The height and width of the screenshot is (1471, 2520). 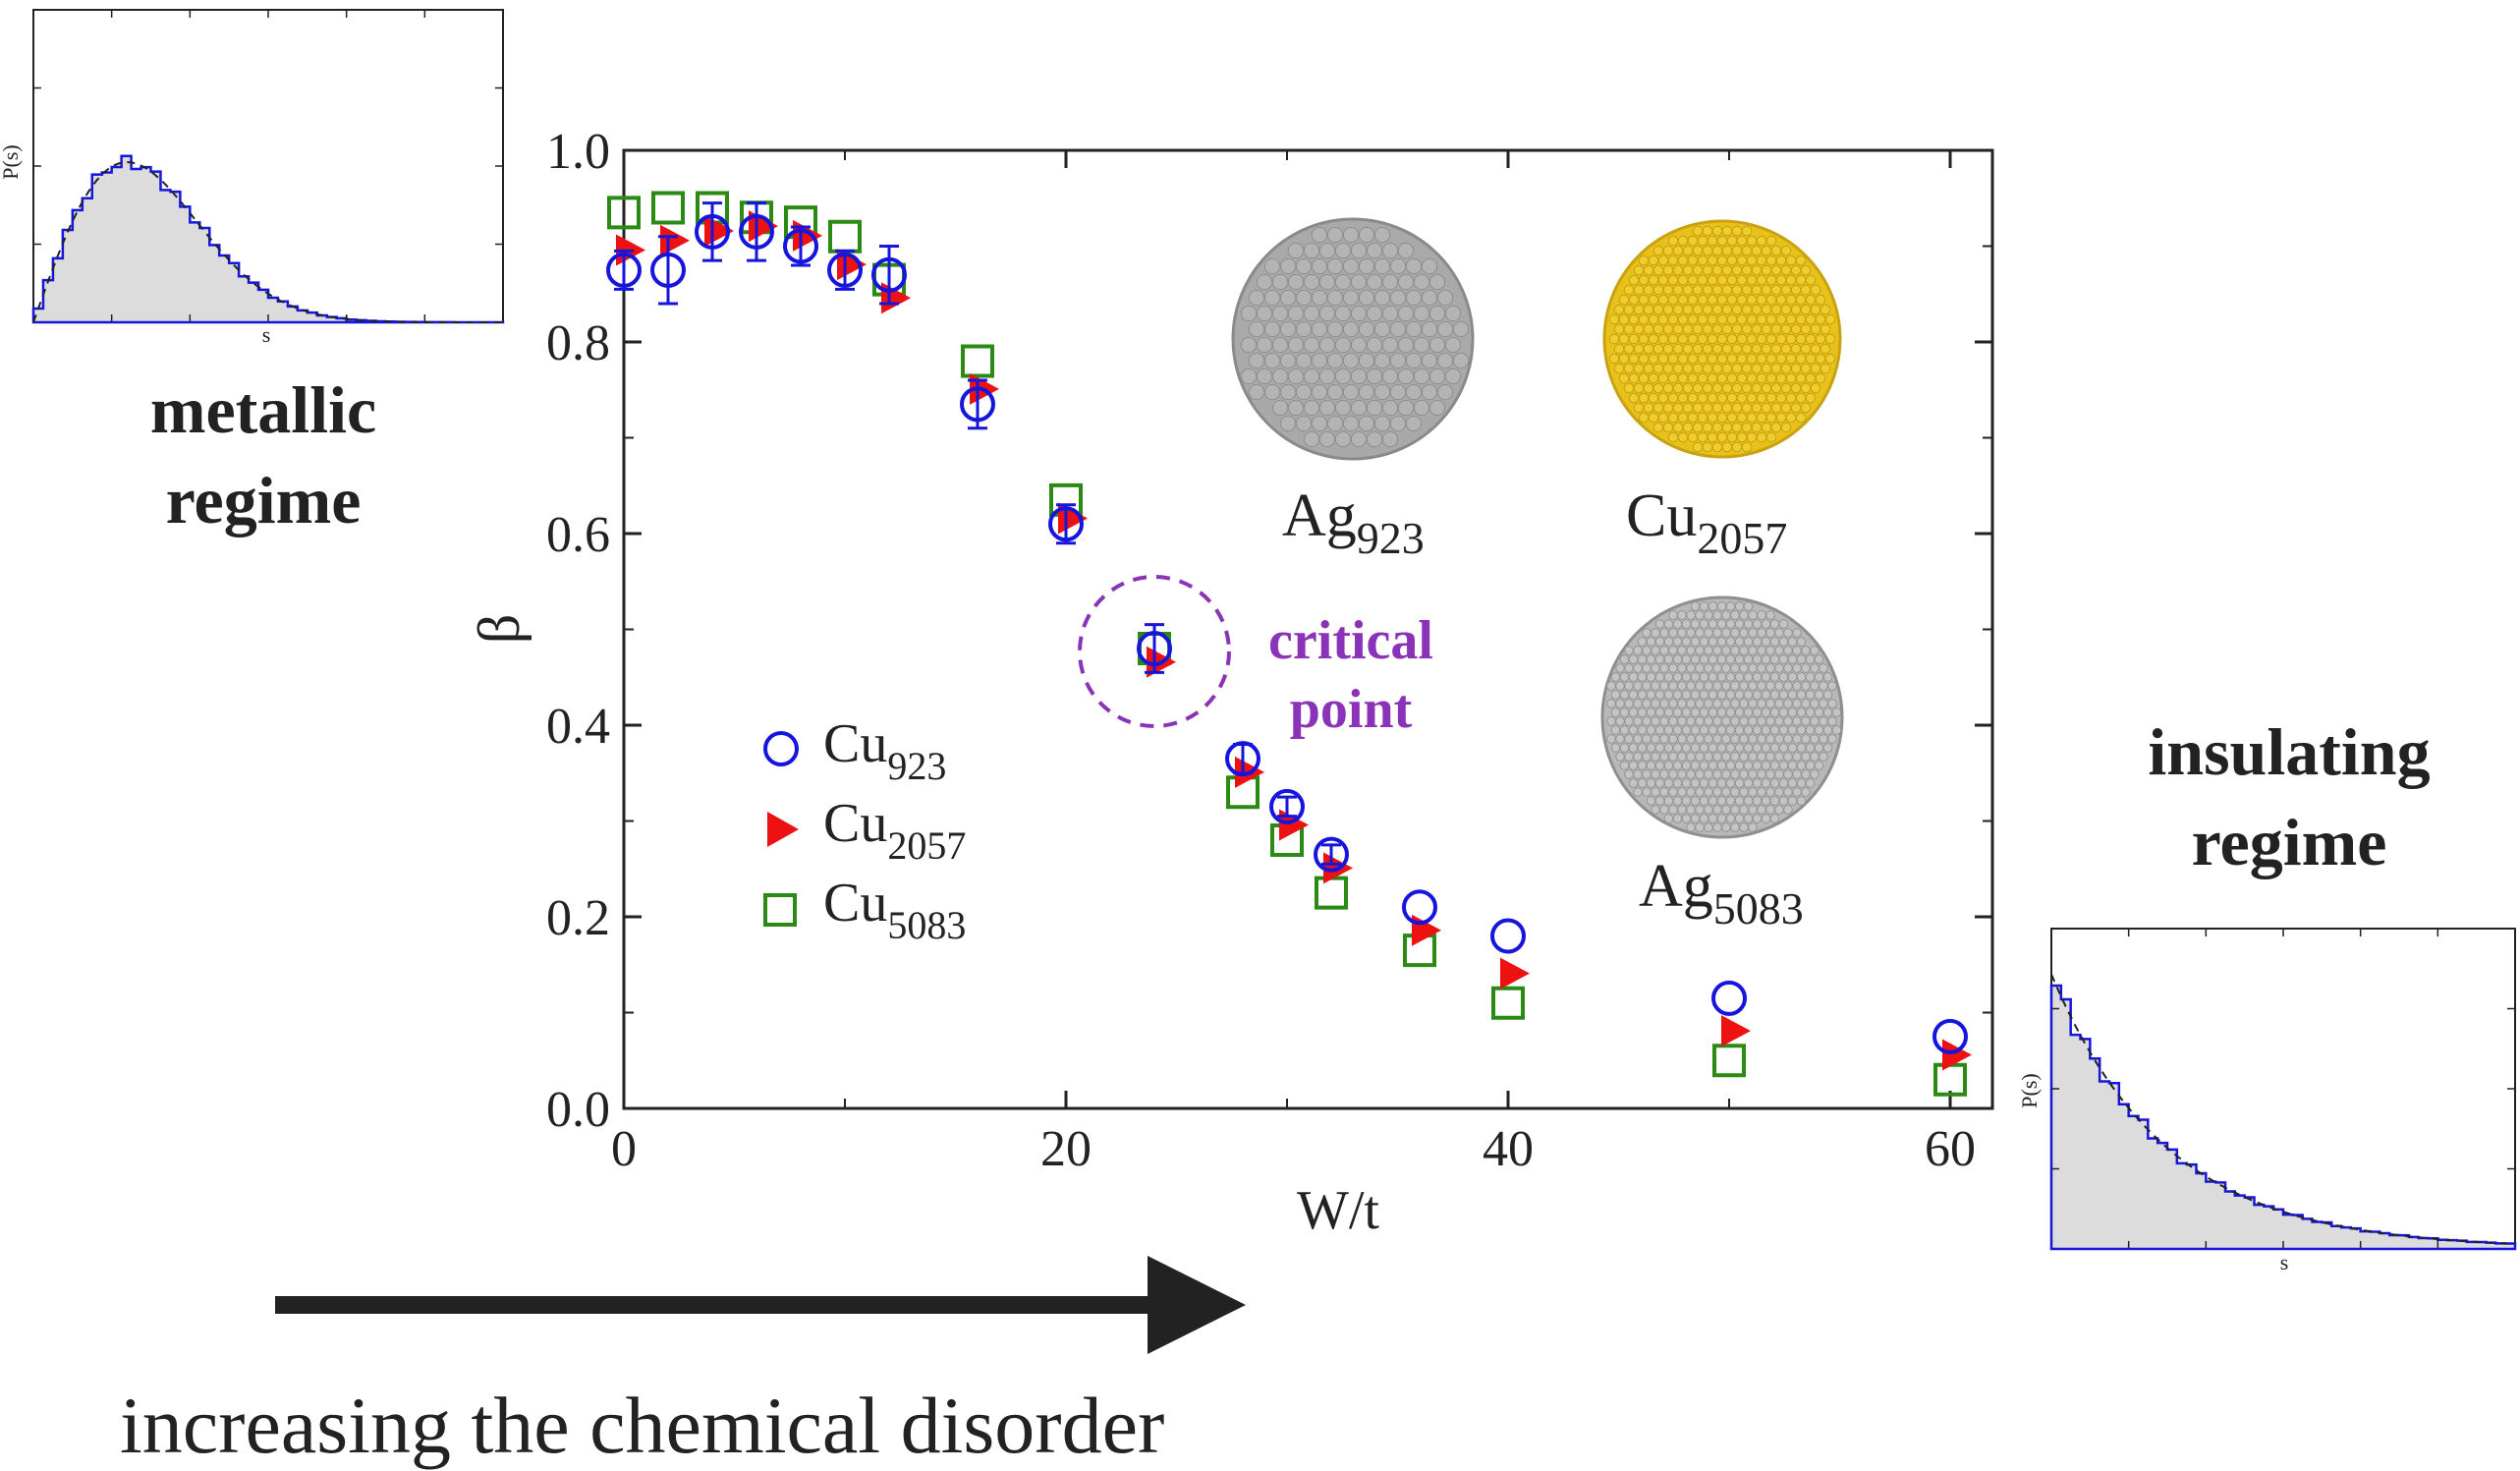 What do you see at coordinates (578, 152) in the screenshot?
I see `y-tick-label: 1.0` at bounding box center [578, 152].